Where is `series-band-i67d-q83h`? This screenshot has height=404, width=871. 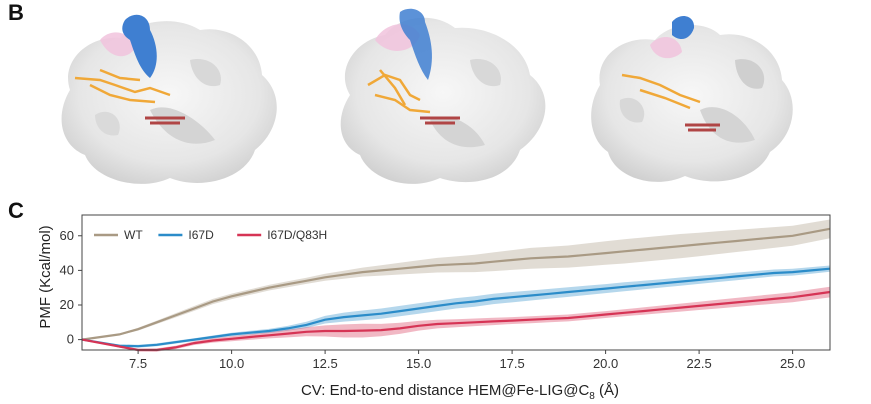
series-band-i67d-q83h is located at coordinates (456, 319).